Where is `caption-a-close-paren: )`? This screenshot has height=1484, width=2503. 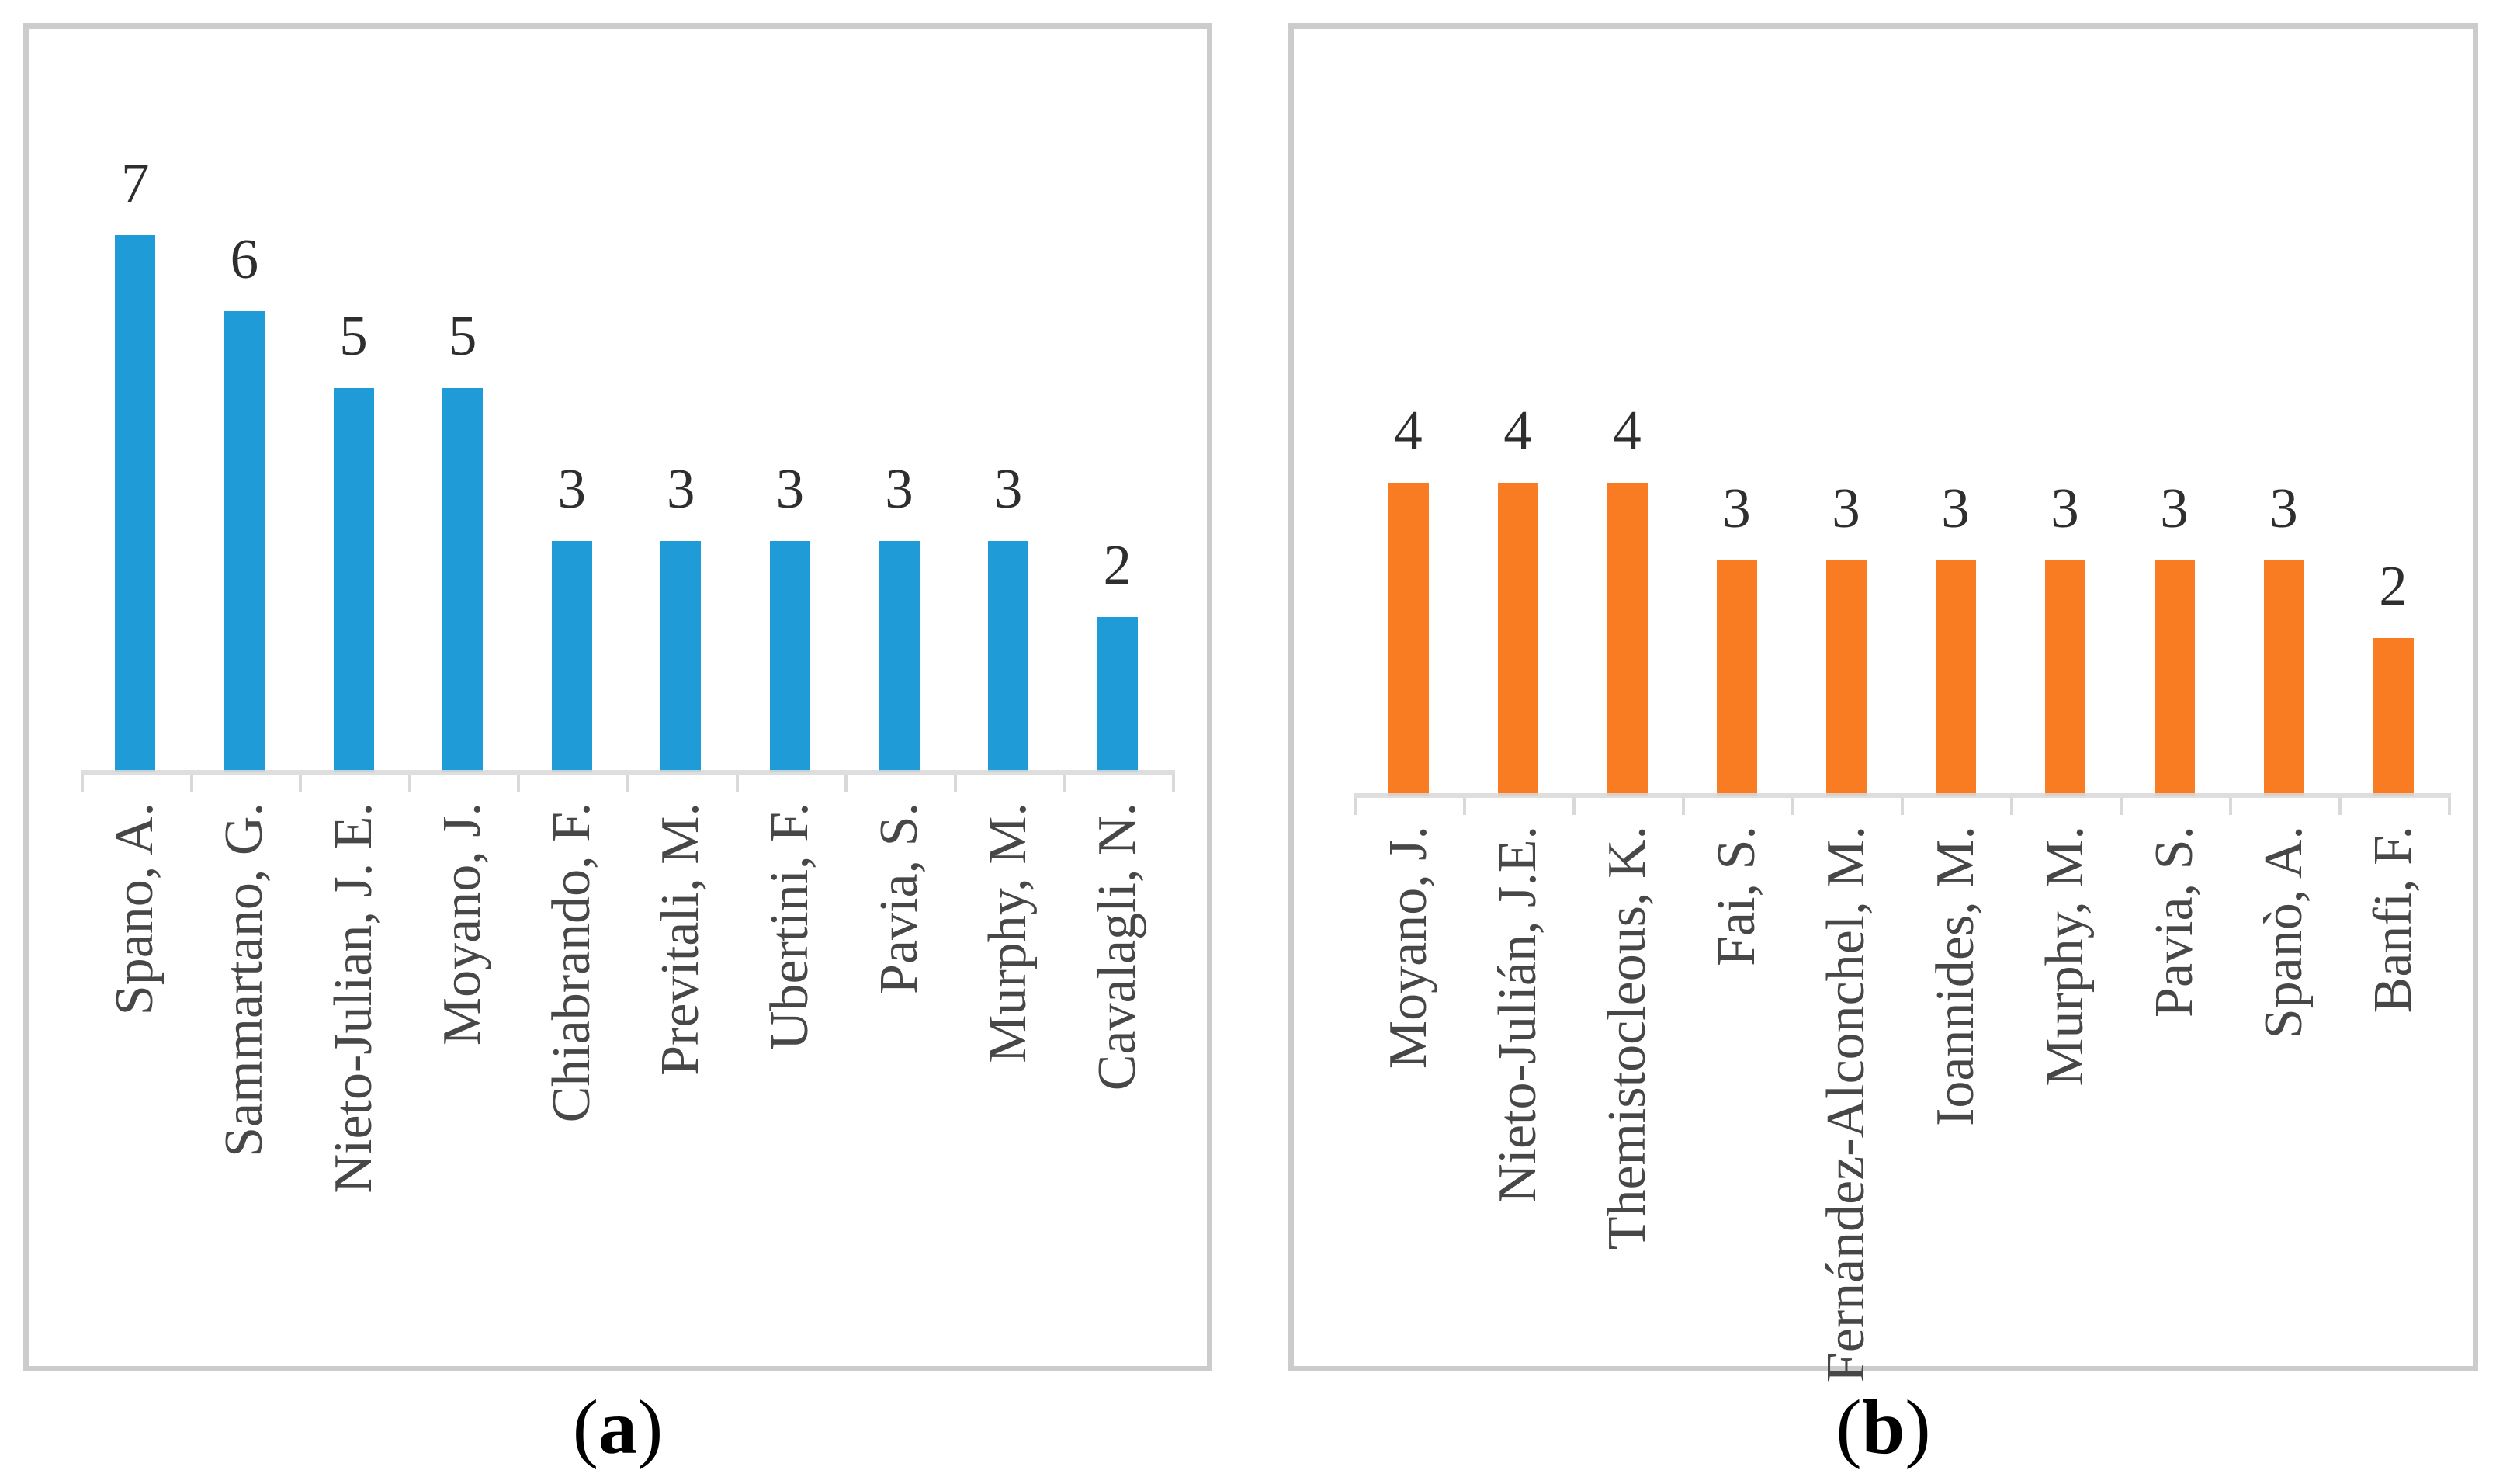
caption-a-close-paren: ) is located at coordinates (651, 1427).